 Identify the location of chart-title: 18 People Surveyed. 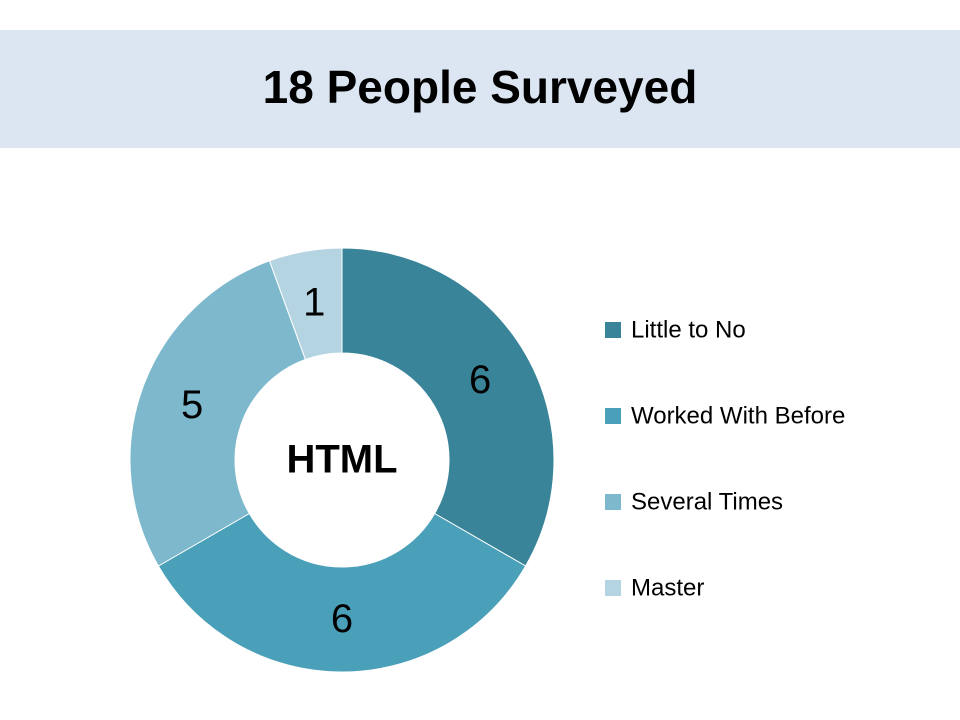
(480, 87).